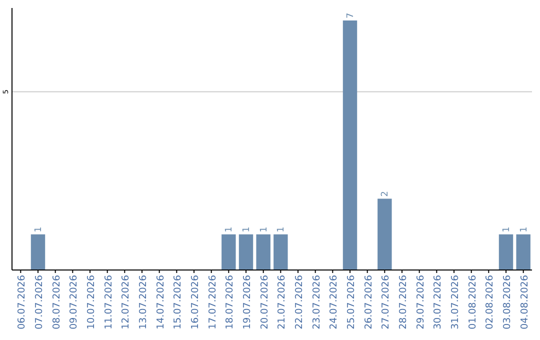 The height and width of the screenshot is (340, 540). I want to click on x-tick-label: 09.07.2026, so click(74, 302).